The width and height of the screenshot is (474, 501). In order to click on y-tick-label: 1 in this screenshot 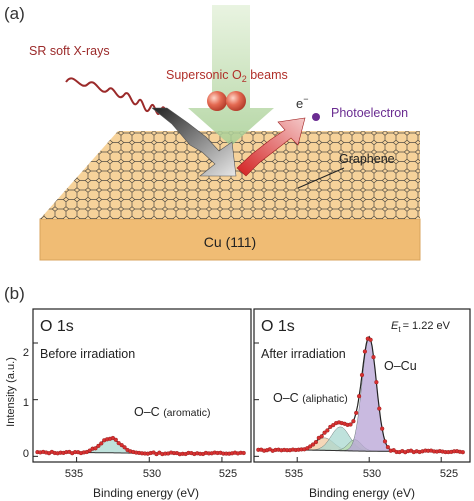, I will do `click(26, 403)`.